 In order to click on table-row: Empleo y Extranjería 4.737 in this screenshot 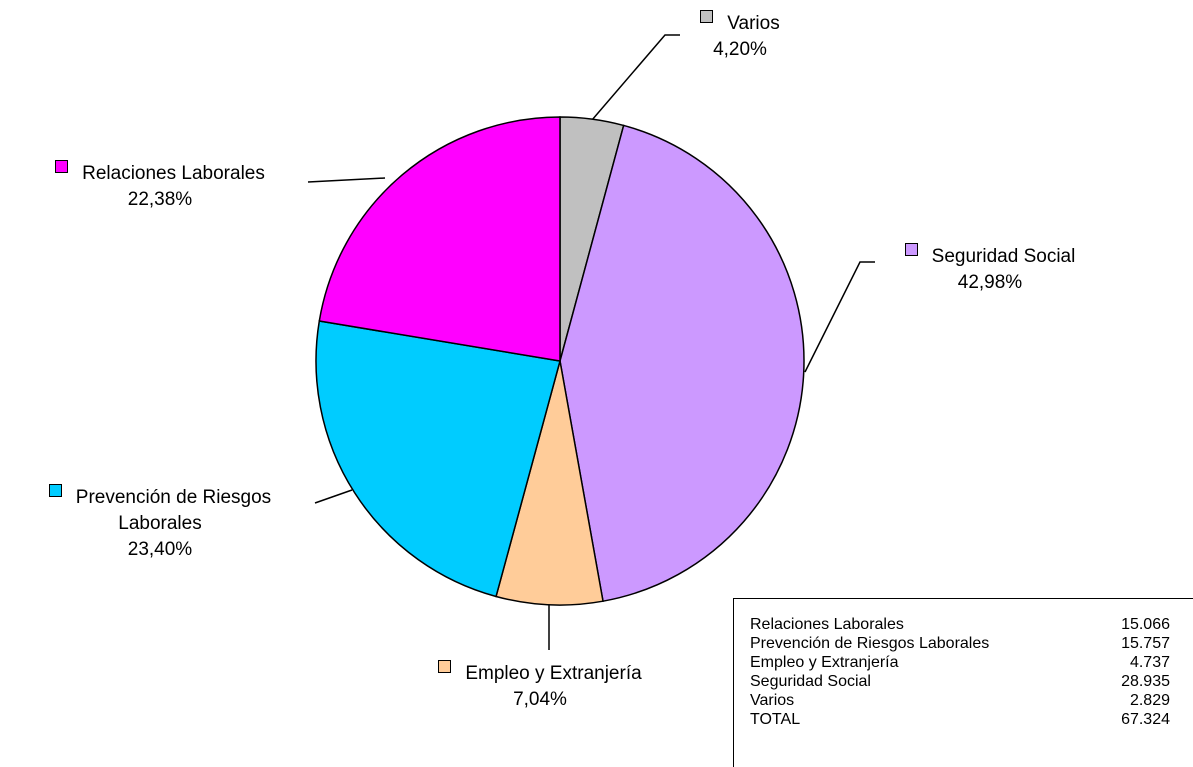, I will do `click(960, 662)`.